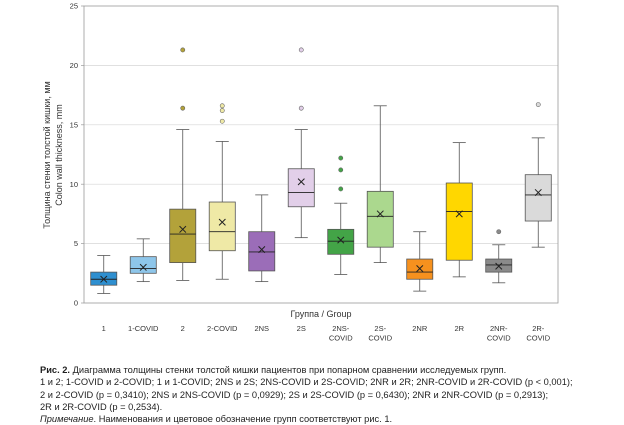 The image size is (624, 425). What do you see at coordinates (74, 65) in the screenshot?
I see `y-tick-label-20: 20` at bounding box center [74, 65].